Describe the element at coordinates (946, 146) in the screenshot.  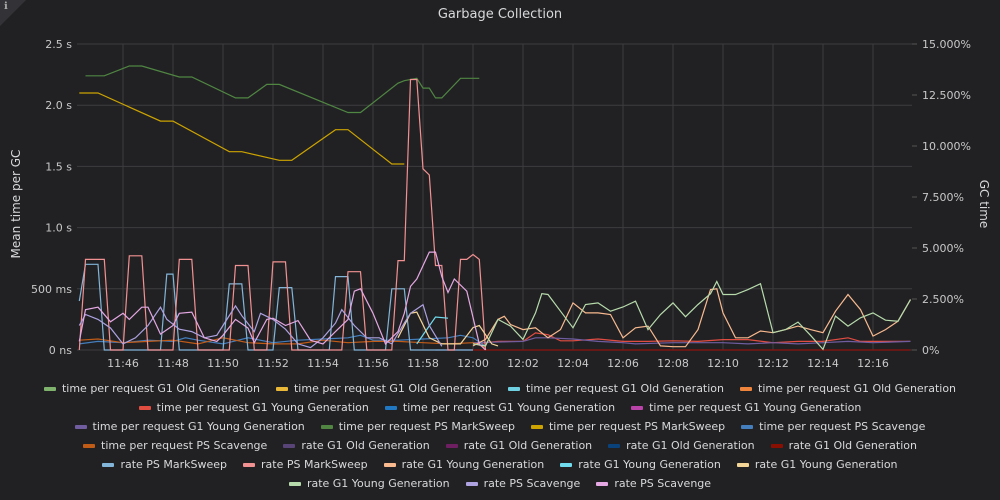
I see `y2-tick-label: 10.000%` at that location.